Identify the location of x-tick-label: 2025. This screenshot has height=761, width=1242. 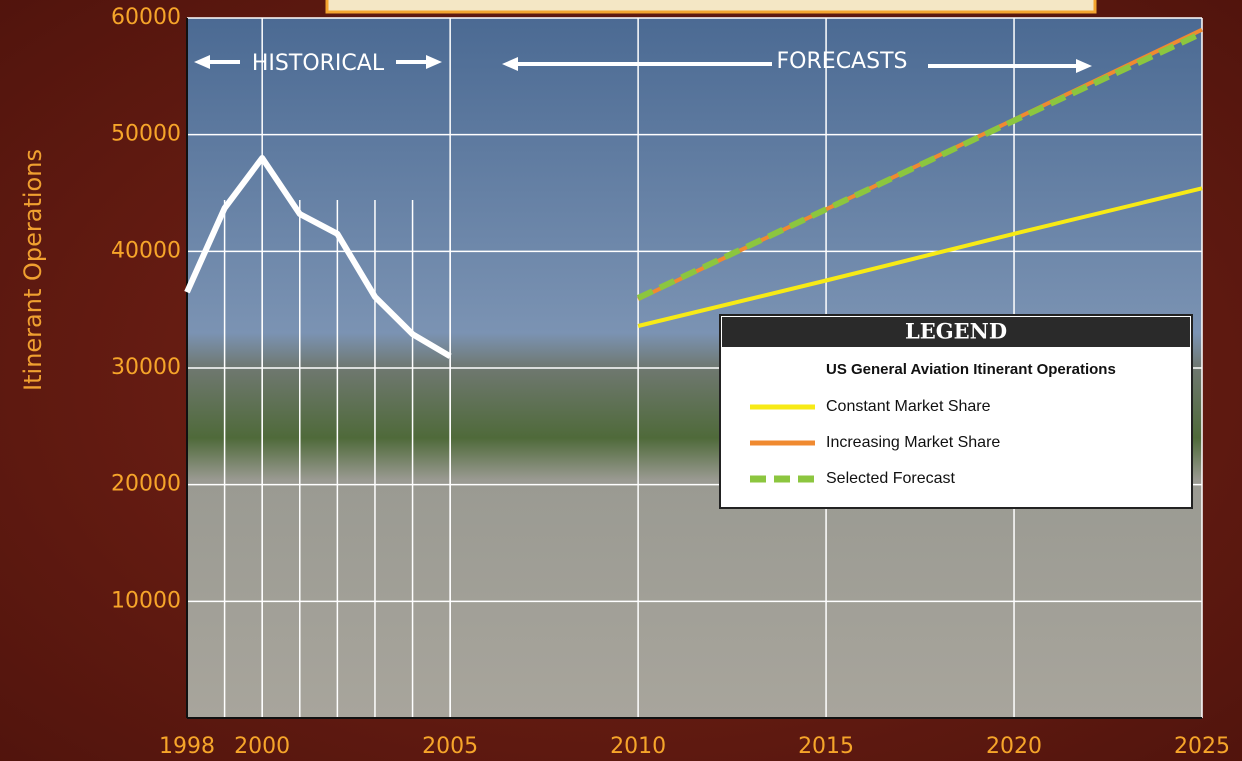
(1202, 746).